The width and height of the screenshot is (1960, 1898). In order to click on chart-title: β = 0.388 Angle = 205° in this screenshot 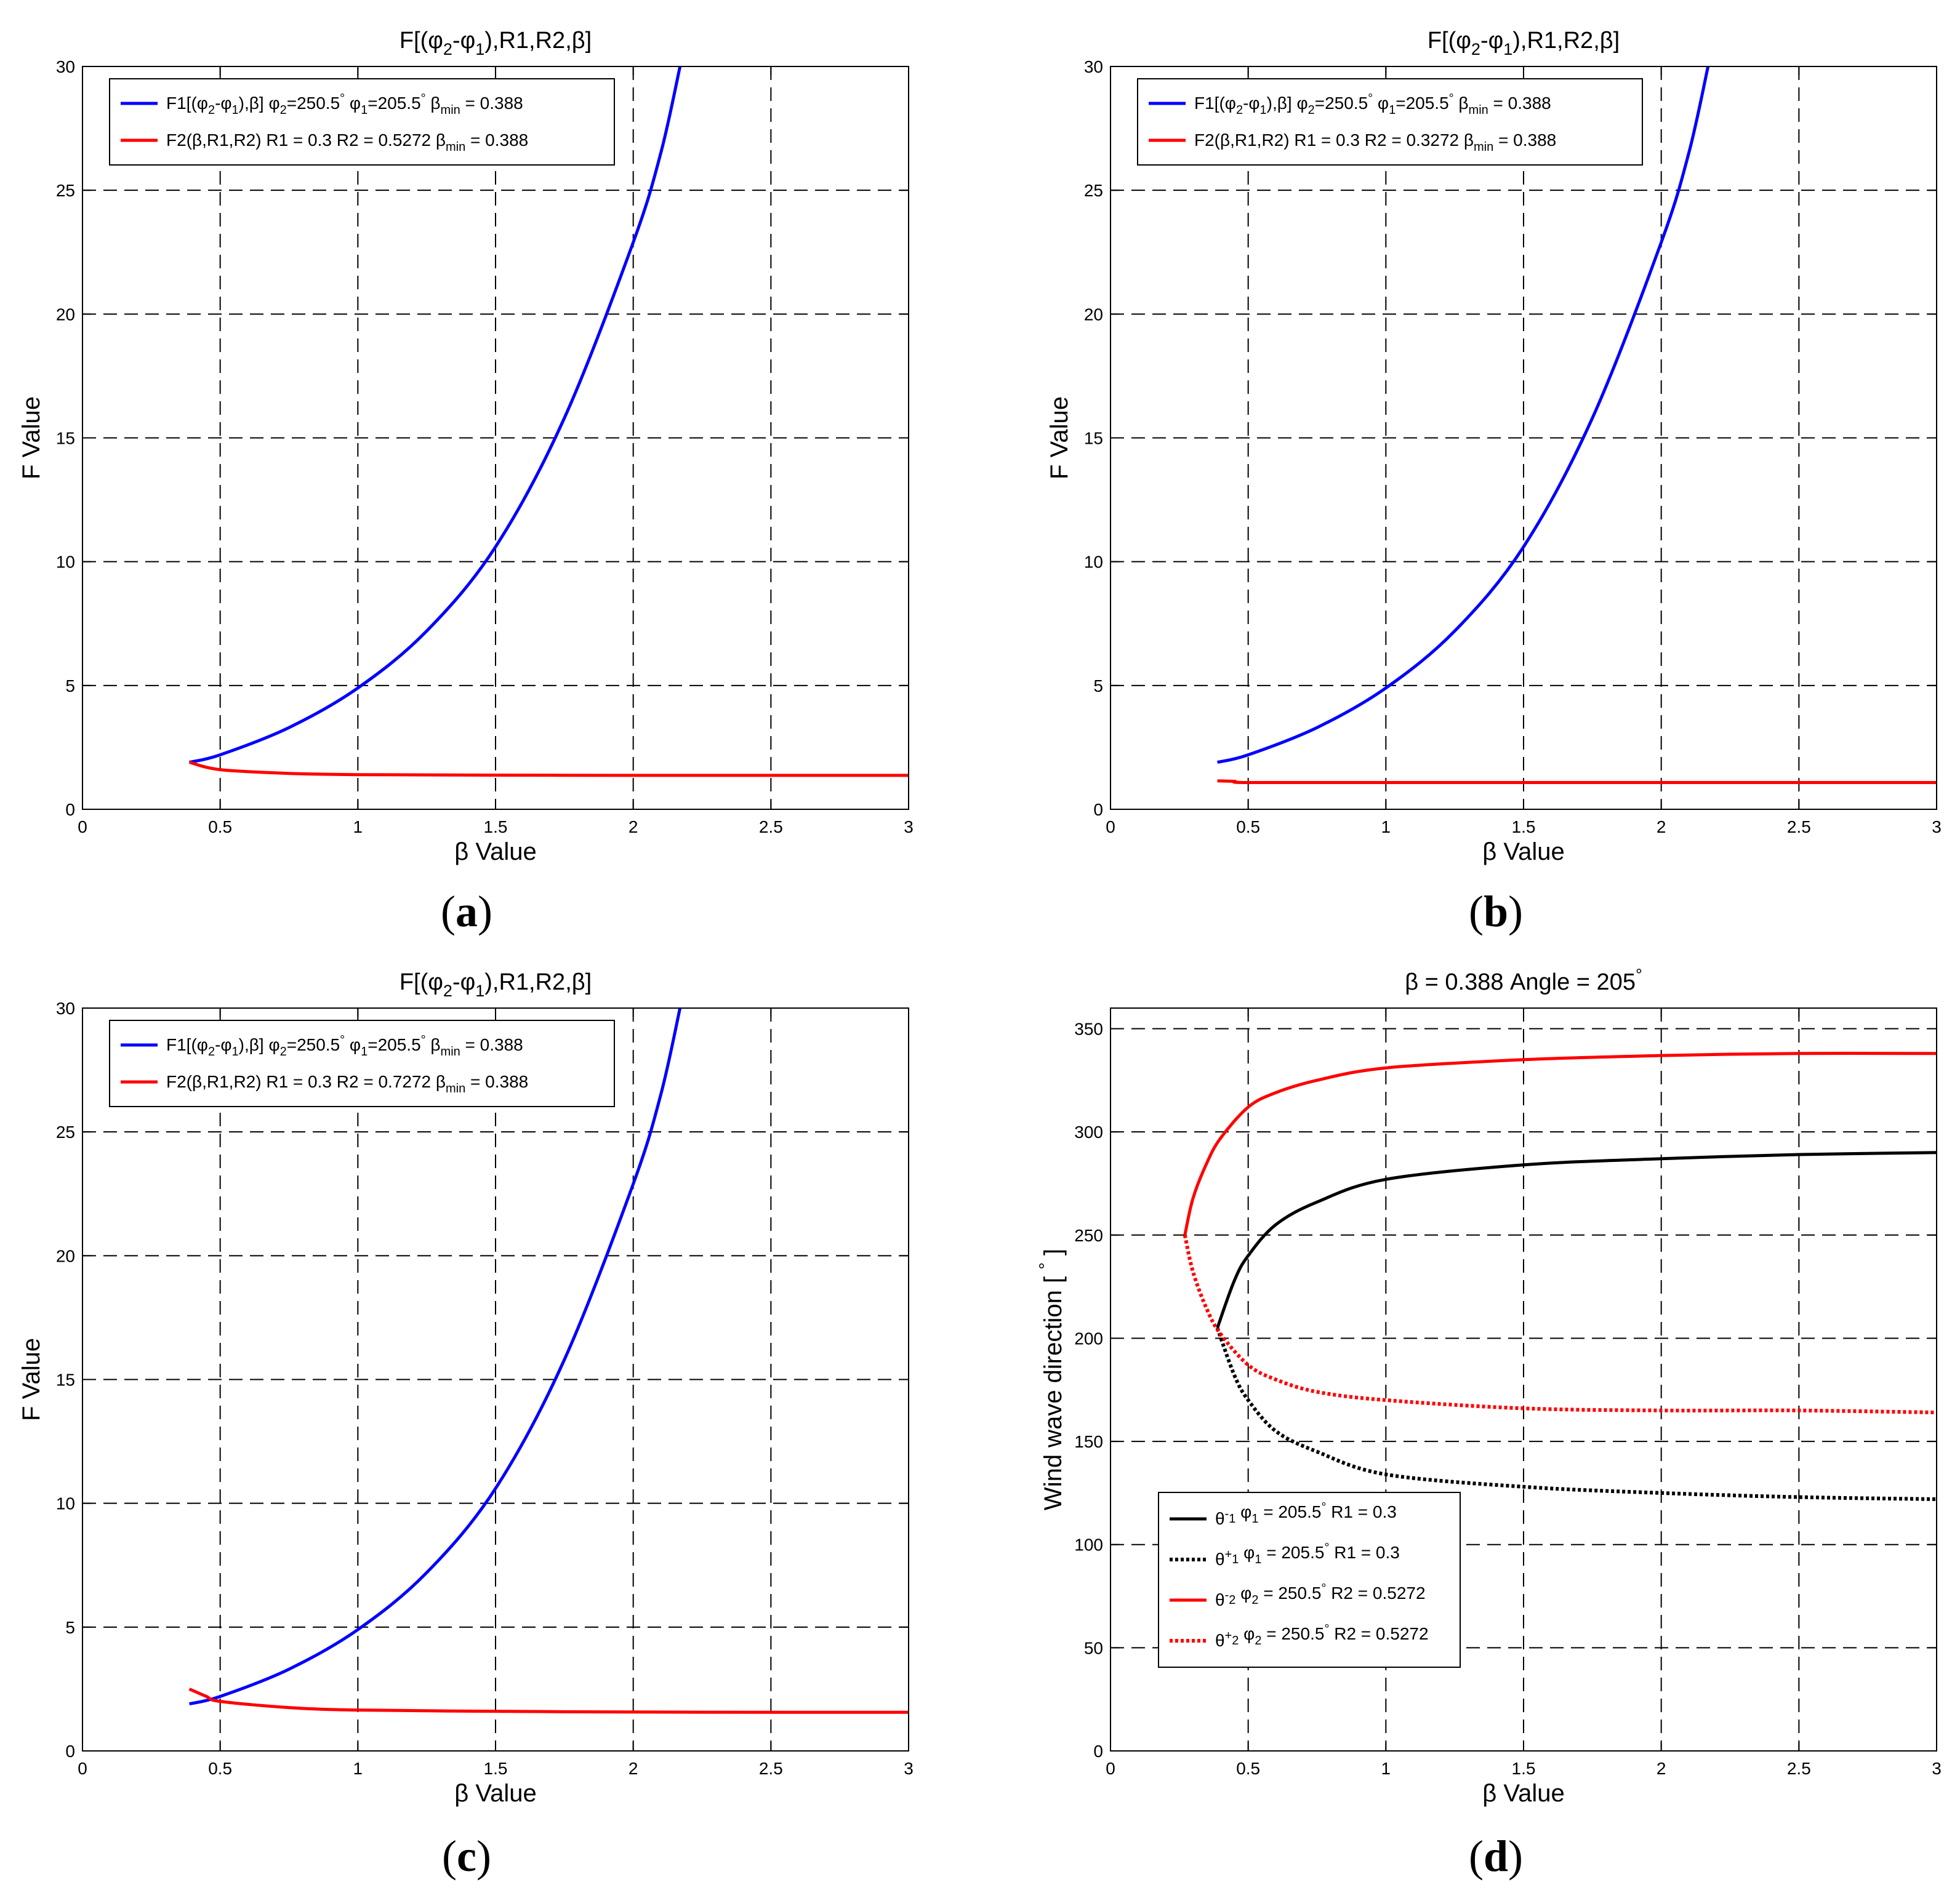, I will do `click(1523, 980)`.